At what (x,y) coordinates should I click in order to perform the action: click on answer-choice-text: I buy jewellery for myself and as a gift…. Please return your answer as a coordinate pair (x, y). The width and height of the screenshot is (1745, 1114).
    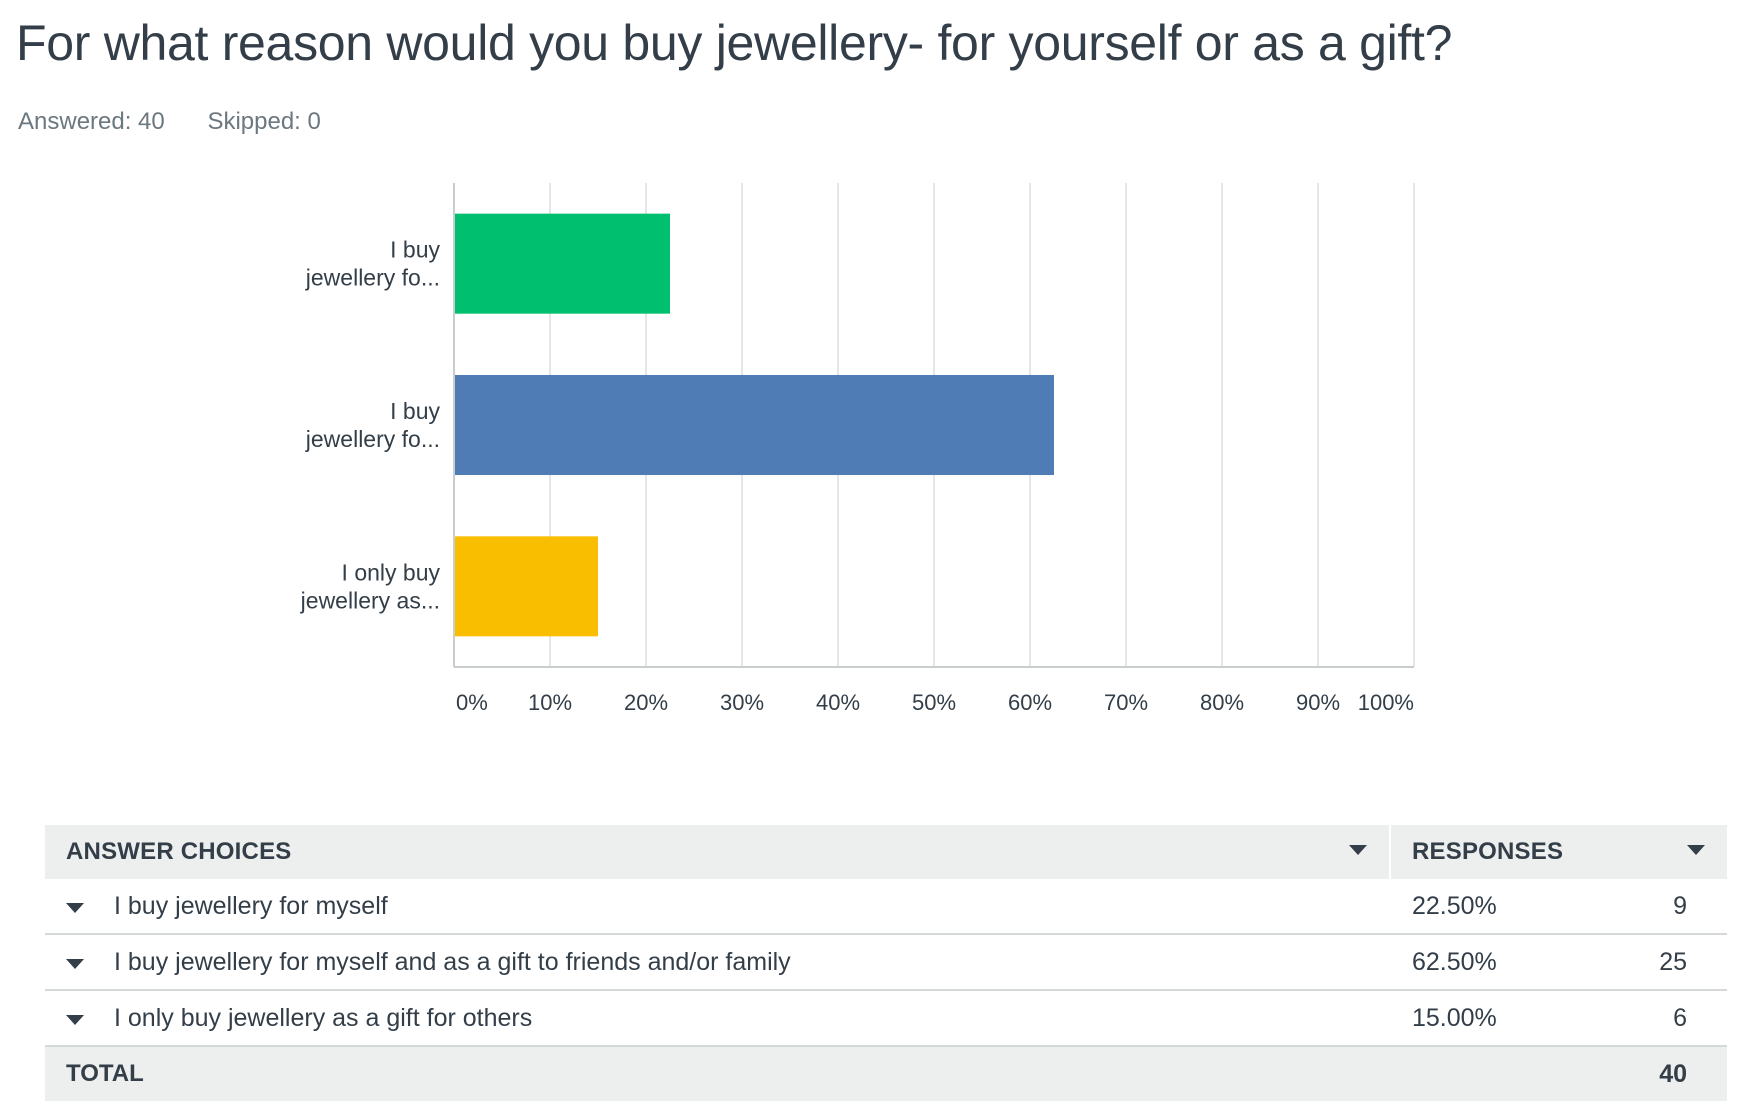
    Looking at the image, I should click on (452, 961).